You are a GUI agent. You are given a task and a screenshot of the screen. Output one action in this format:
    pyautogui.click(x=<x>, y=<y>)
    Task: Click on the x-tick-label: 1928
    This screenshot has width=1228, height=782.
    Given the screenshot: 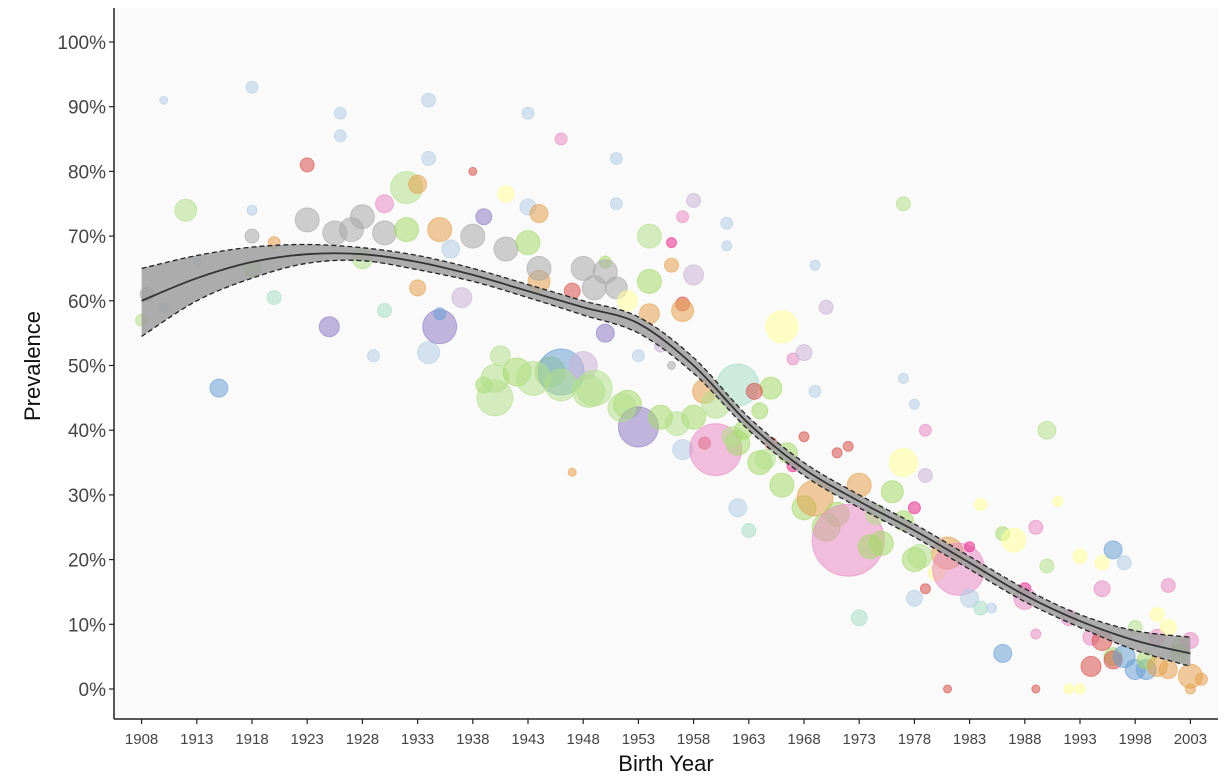 What is the action you would take?
    pyautogui.click(x=362, y=739)
    